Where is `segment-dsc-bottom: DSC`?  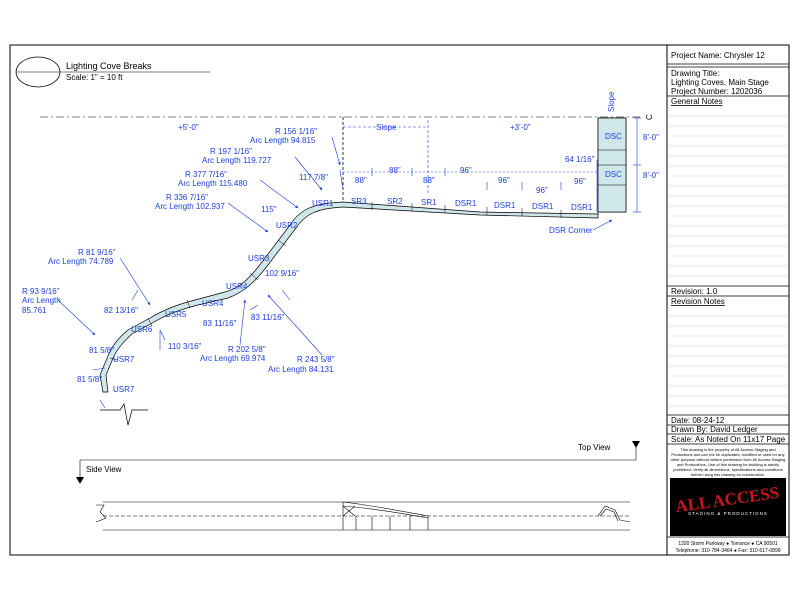
segment-dsc-bottom: DSC is located at coordinates (613, 174).